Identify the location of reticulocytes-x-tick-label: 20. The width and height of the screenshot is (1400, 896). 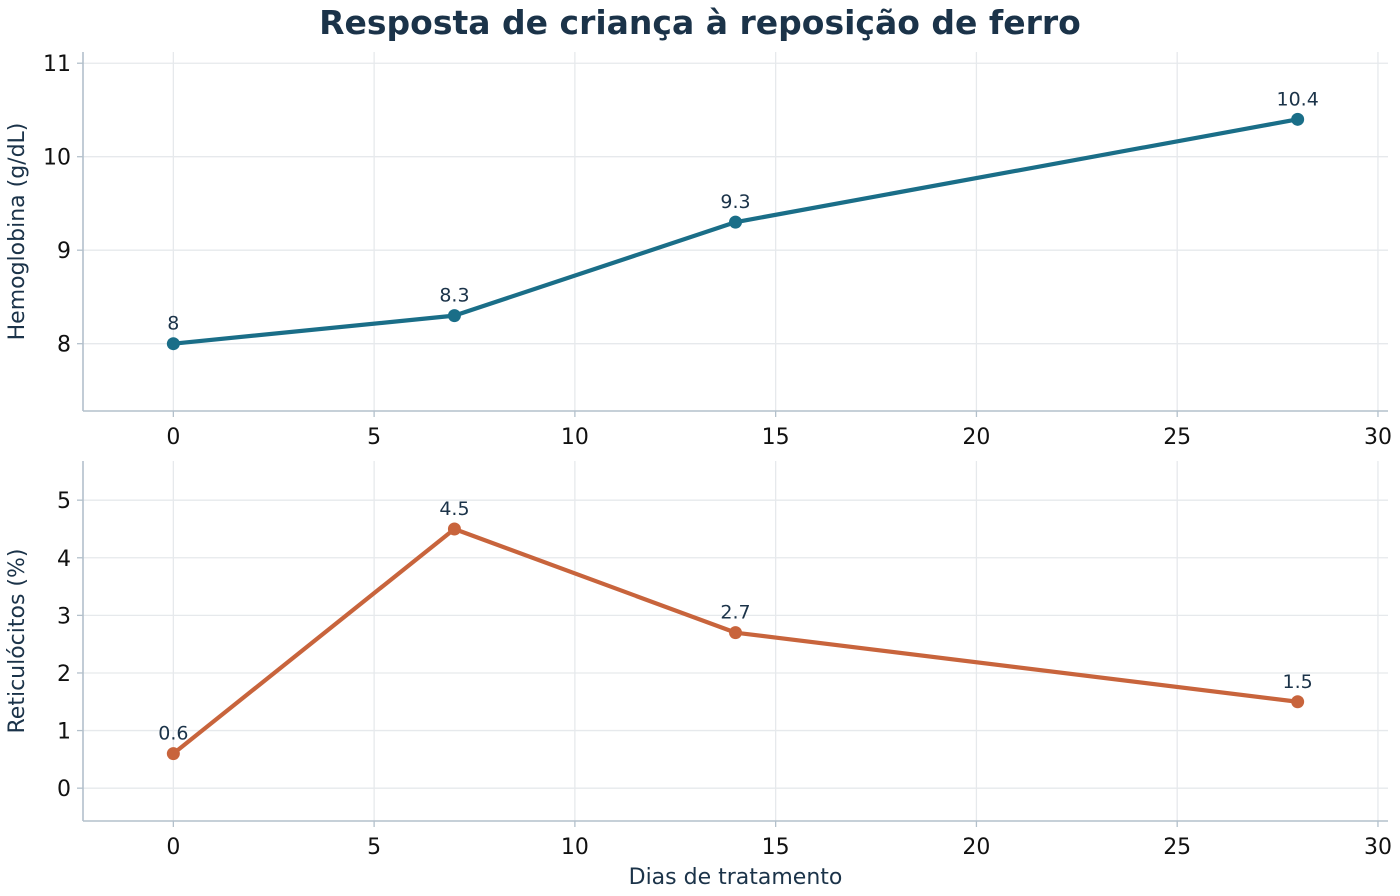
(976, 847).